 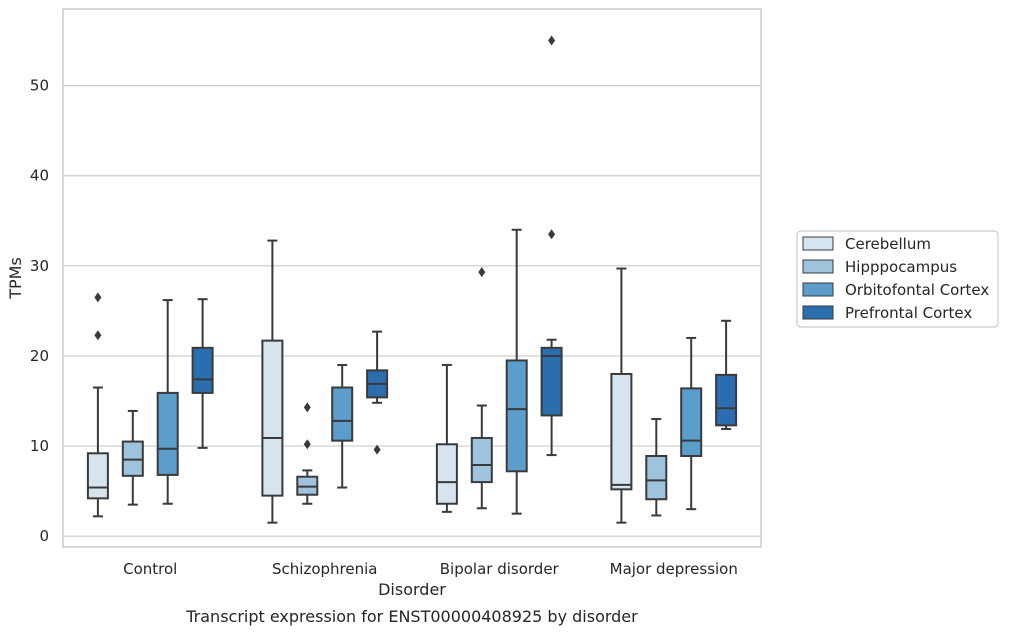 I want to click on legend-label: Cerebellum, so click(x=888, y=244).